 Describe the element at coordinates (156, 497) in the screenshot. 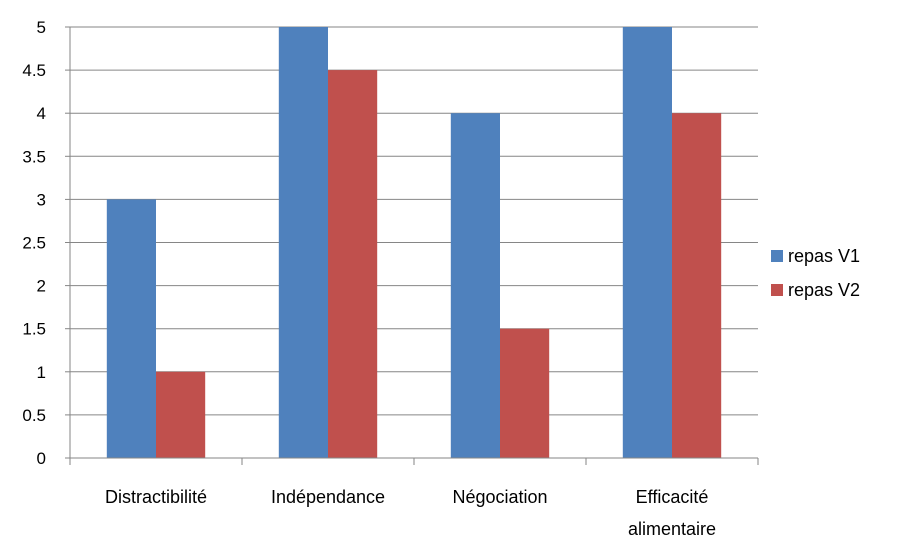

I see `x-category-label: Distractibilité` at that location.